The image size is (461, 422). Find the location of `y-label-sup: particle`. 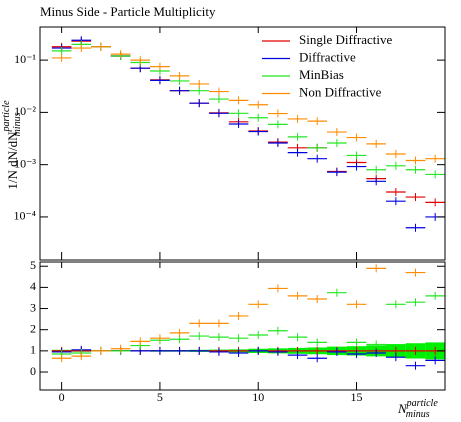

y-label-sup: particle is located at coordinates (6, 116).